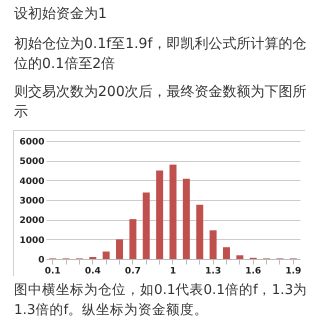  Describe the element at coordinates (31, 181) in the screenshot. I see `y-tick-label: 4000` at that location.